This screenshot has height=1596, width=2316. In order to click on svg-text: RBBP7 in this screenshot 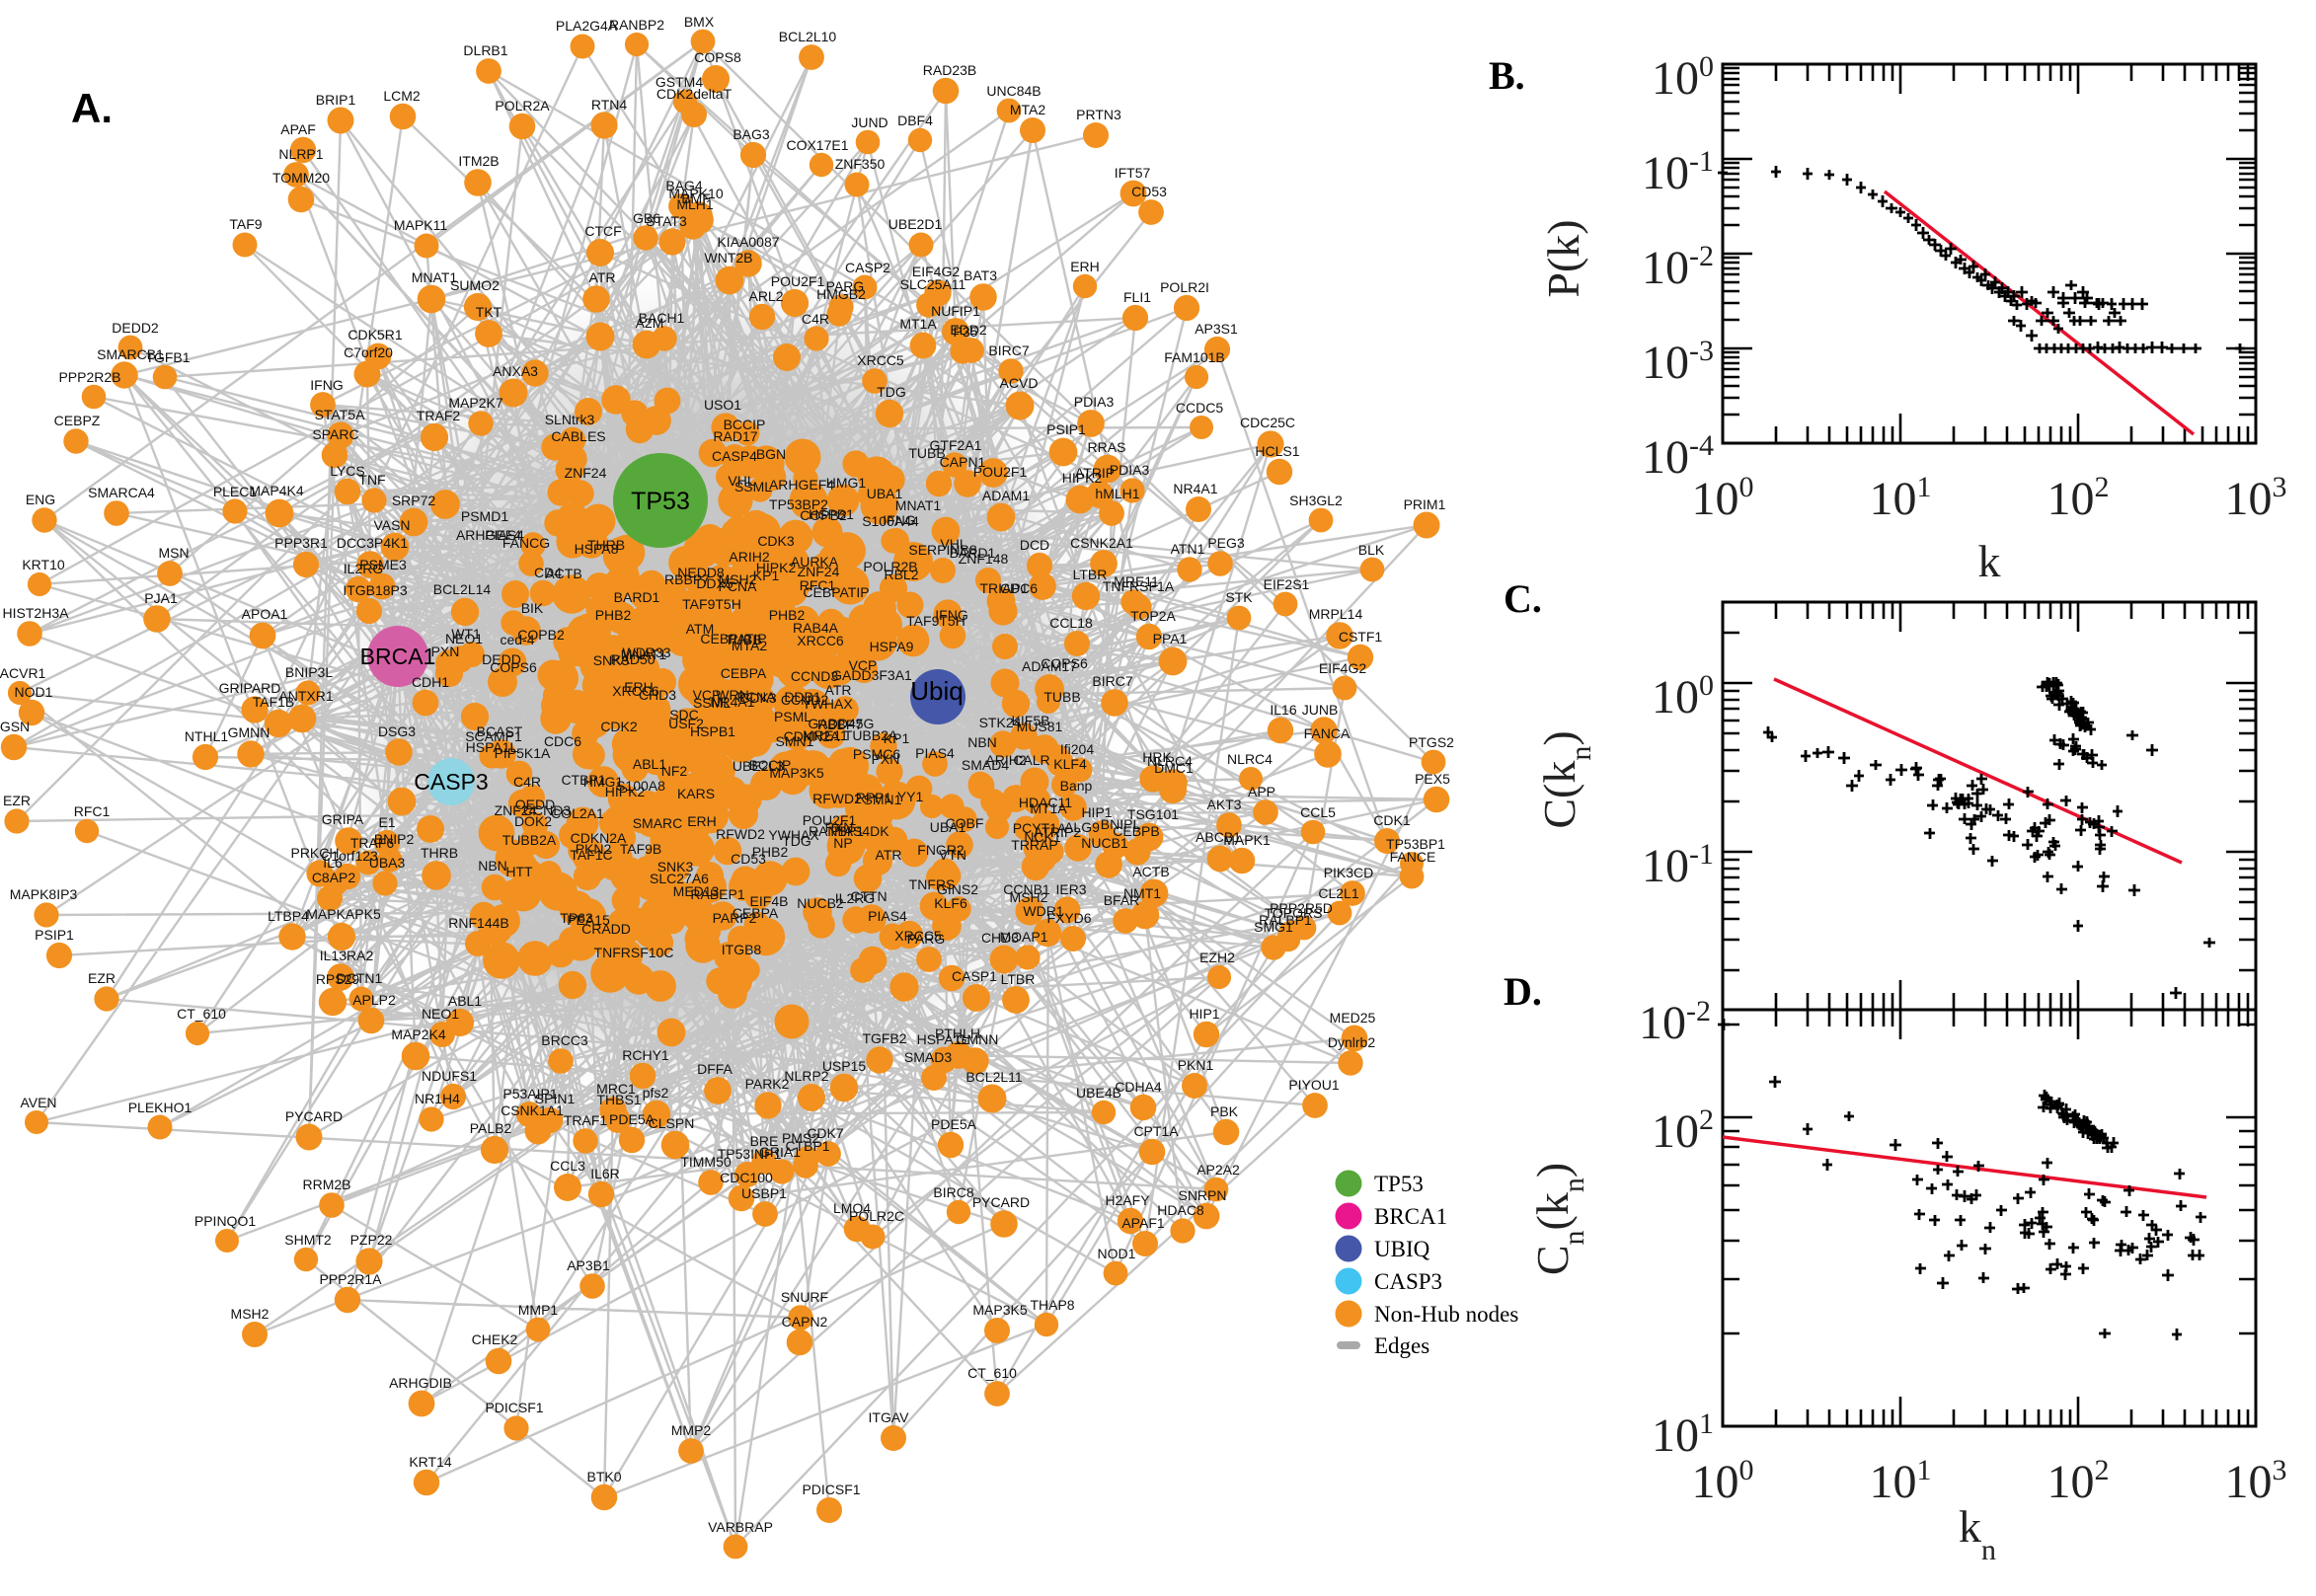, I will do `click(687, 579)`.